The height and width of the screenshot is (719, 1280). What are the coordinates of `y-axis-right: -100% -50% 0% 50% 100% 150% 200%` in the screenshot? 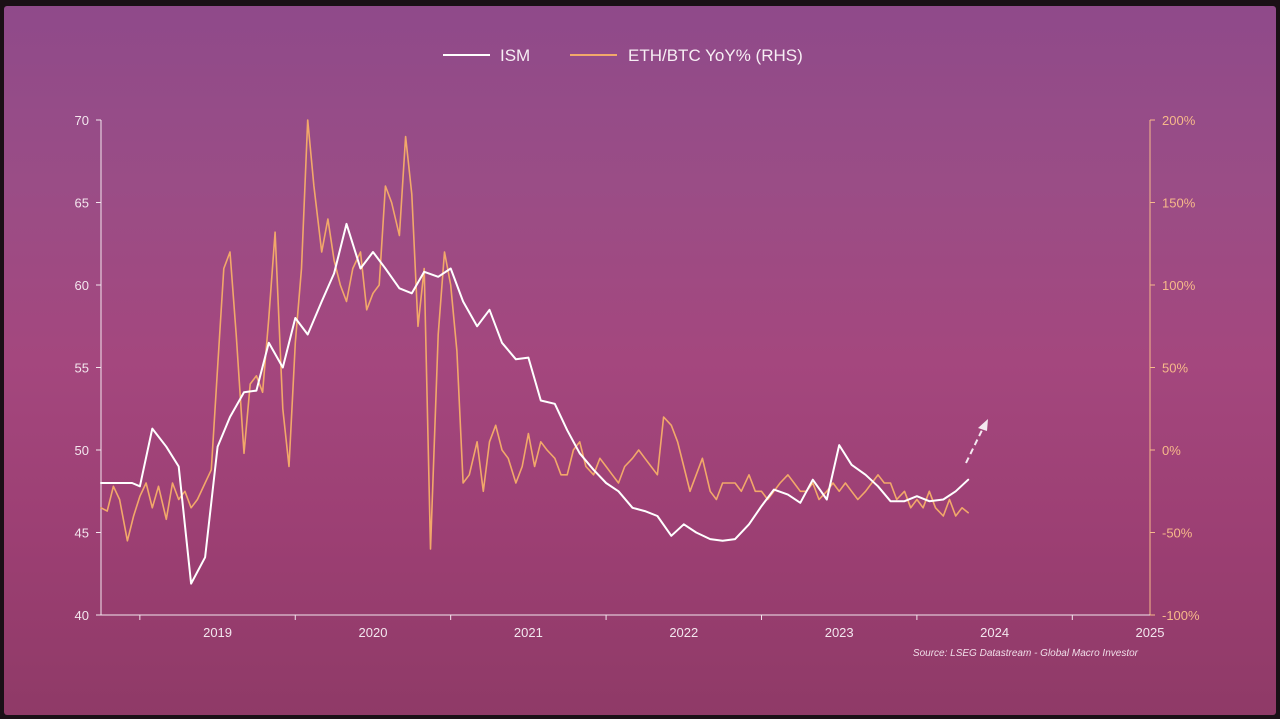 It's located at (1175, 368).